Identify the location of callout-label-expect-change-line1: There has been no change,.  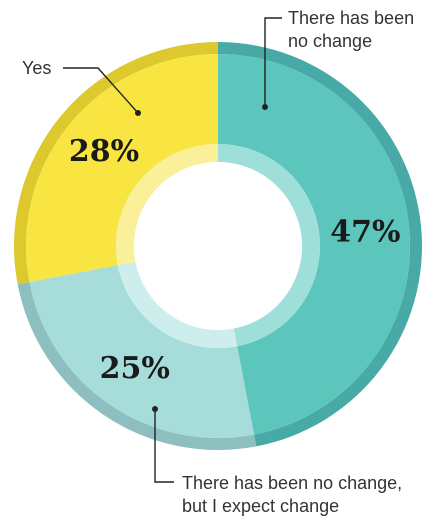
(292, 483).